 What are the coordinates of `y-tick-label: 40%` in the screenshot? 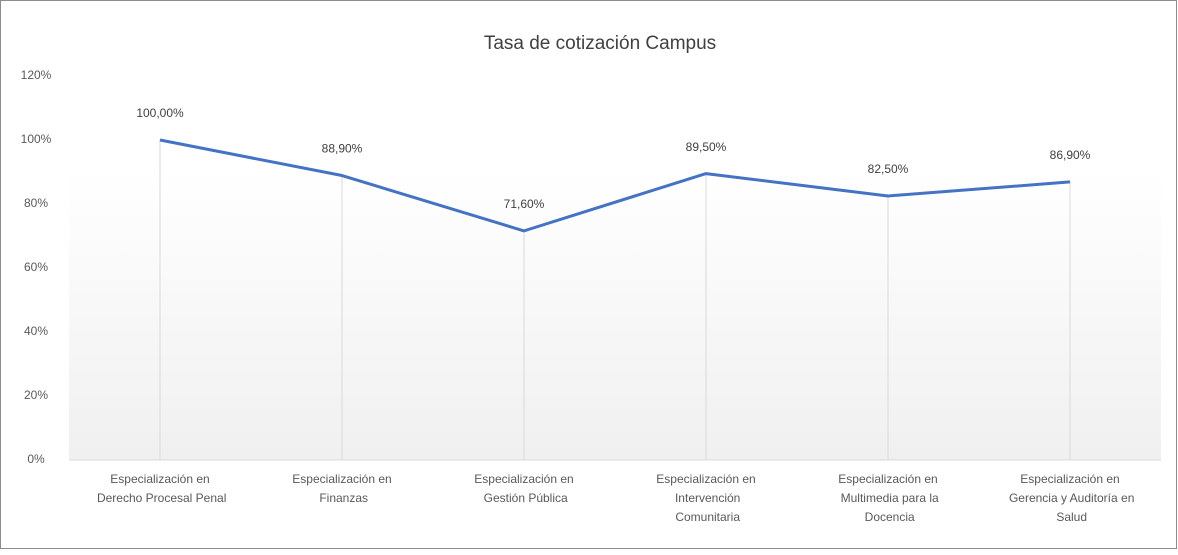 It's located at (36, 331).